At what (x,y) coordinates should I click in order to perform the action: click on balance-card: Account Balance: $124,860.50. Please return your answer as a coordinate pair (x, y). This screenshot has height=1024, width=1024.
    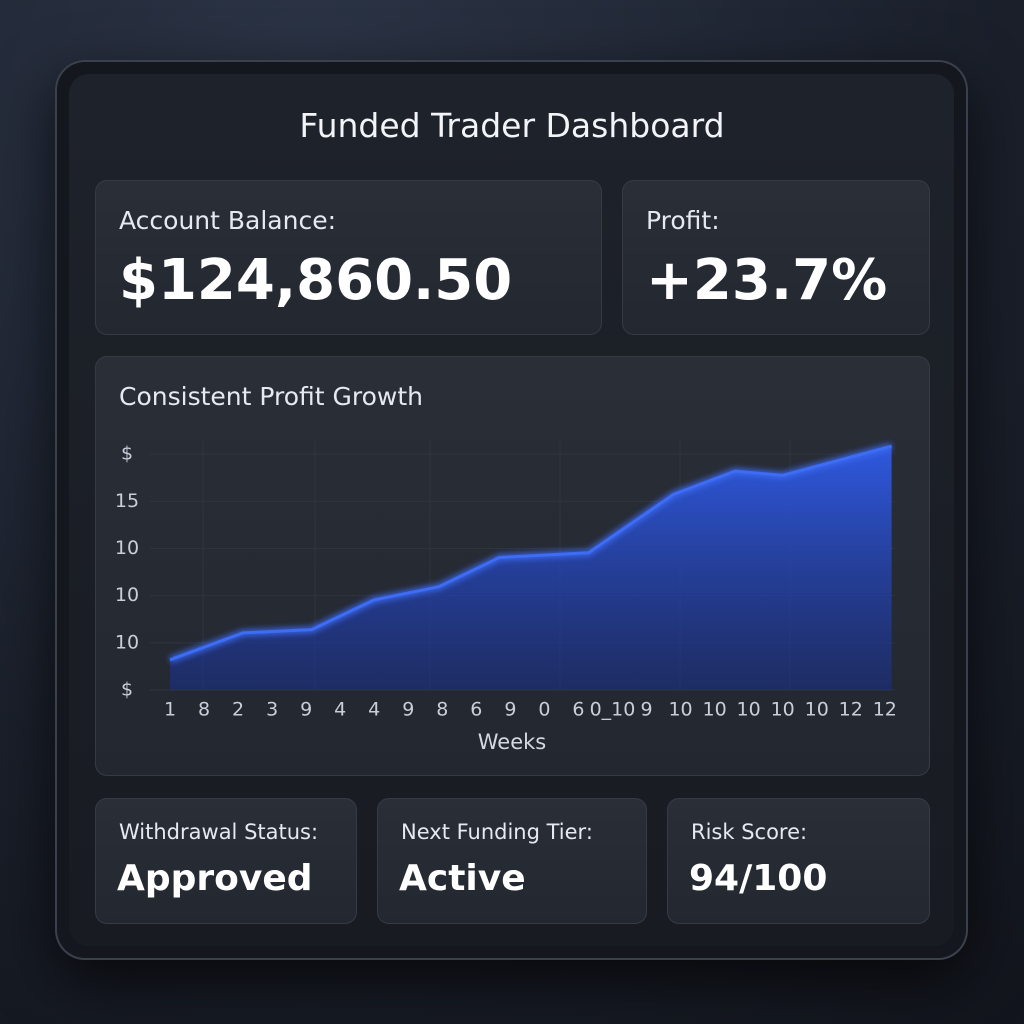
    Looking at the image, I should click on (348, 257).